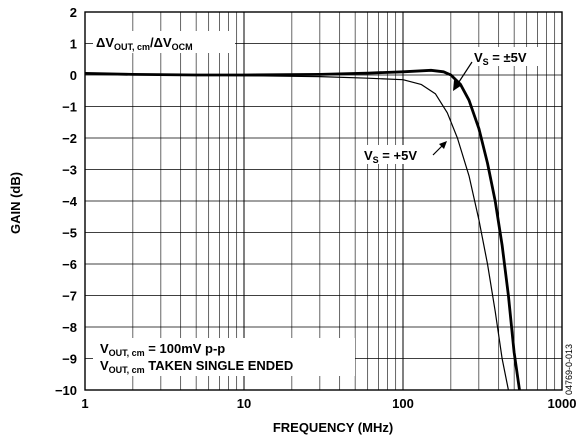  Describe the element at coordinates (390, 156) in the screenshot. I see `label-vs-p5v: VS = +5V` at that location.